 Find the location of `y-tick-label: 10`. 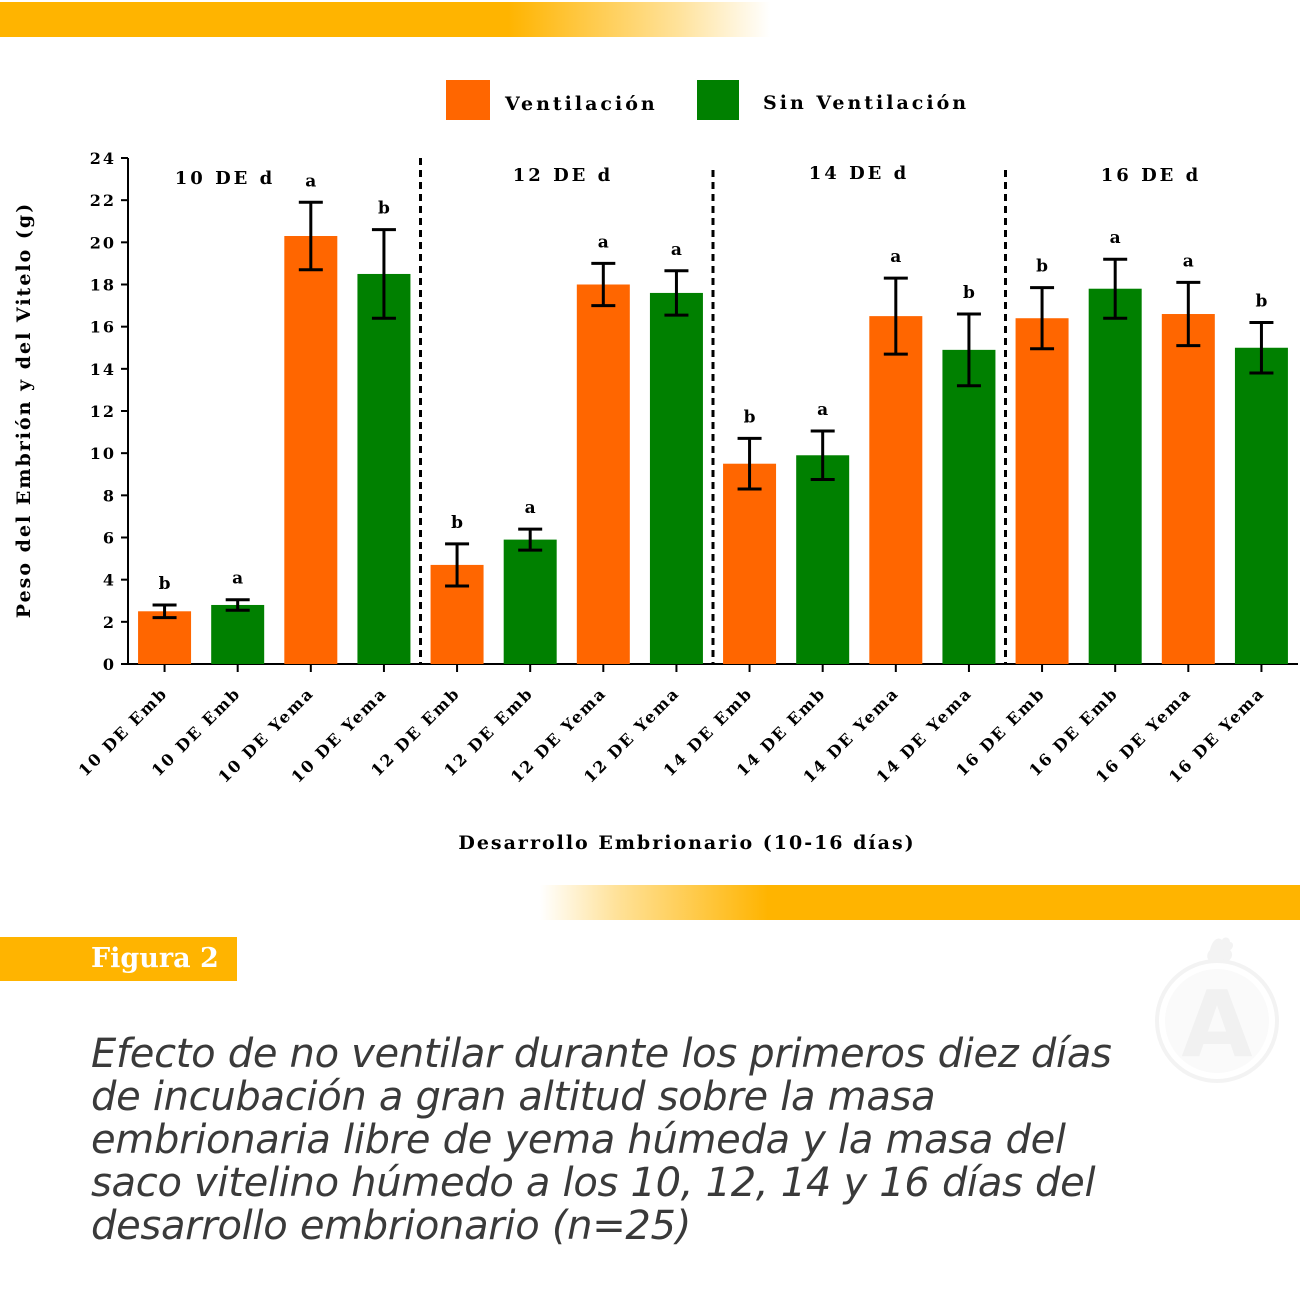

y-tick-label: 10 is located at coordinates (103, 453).